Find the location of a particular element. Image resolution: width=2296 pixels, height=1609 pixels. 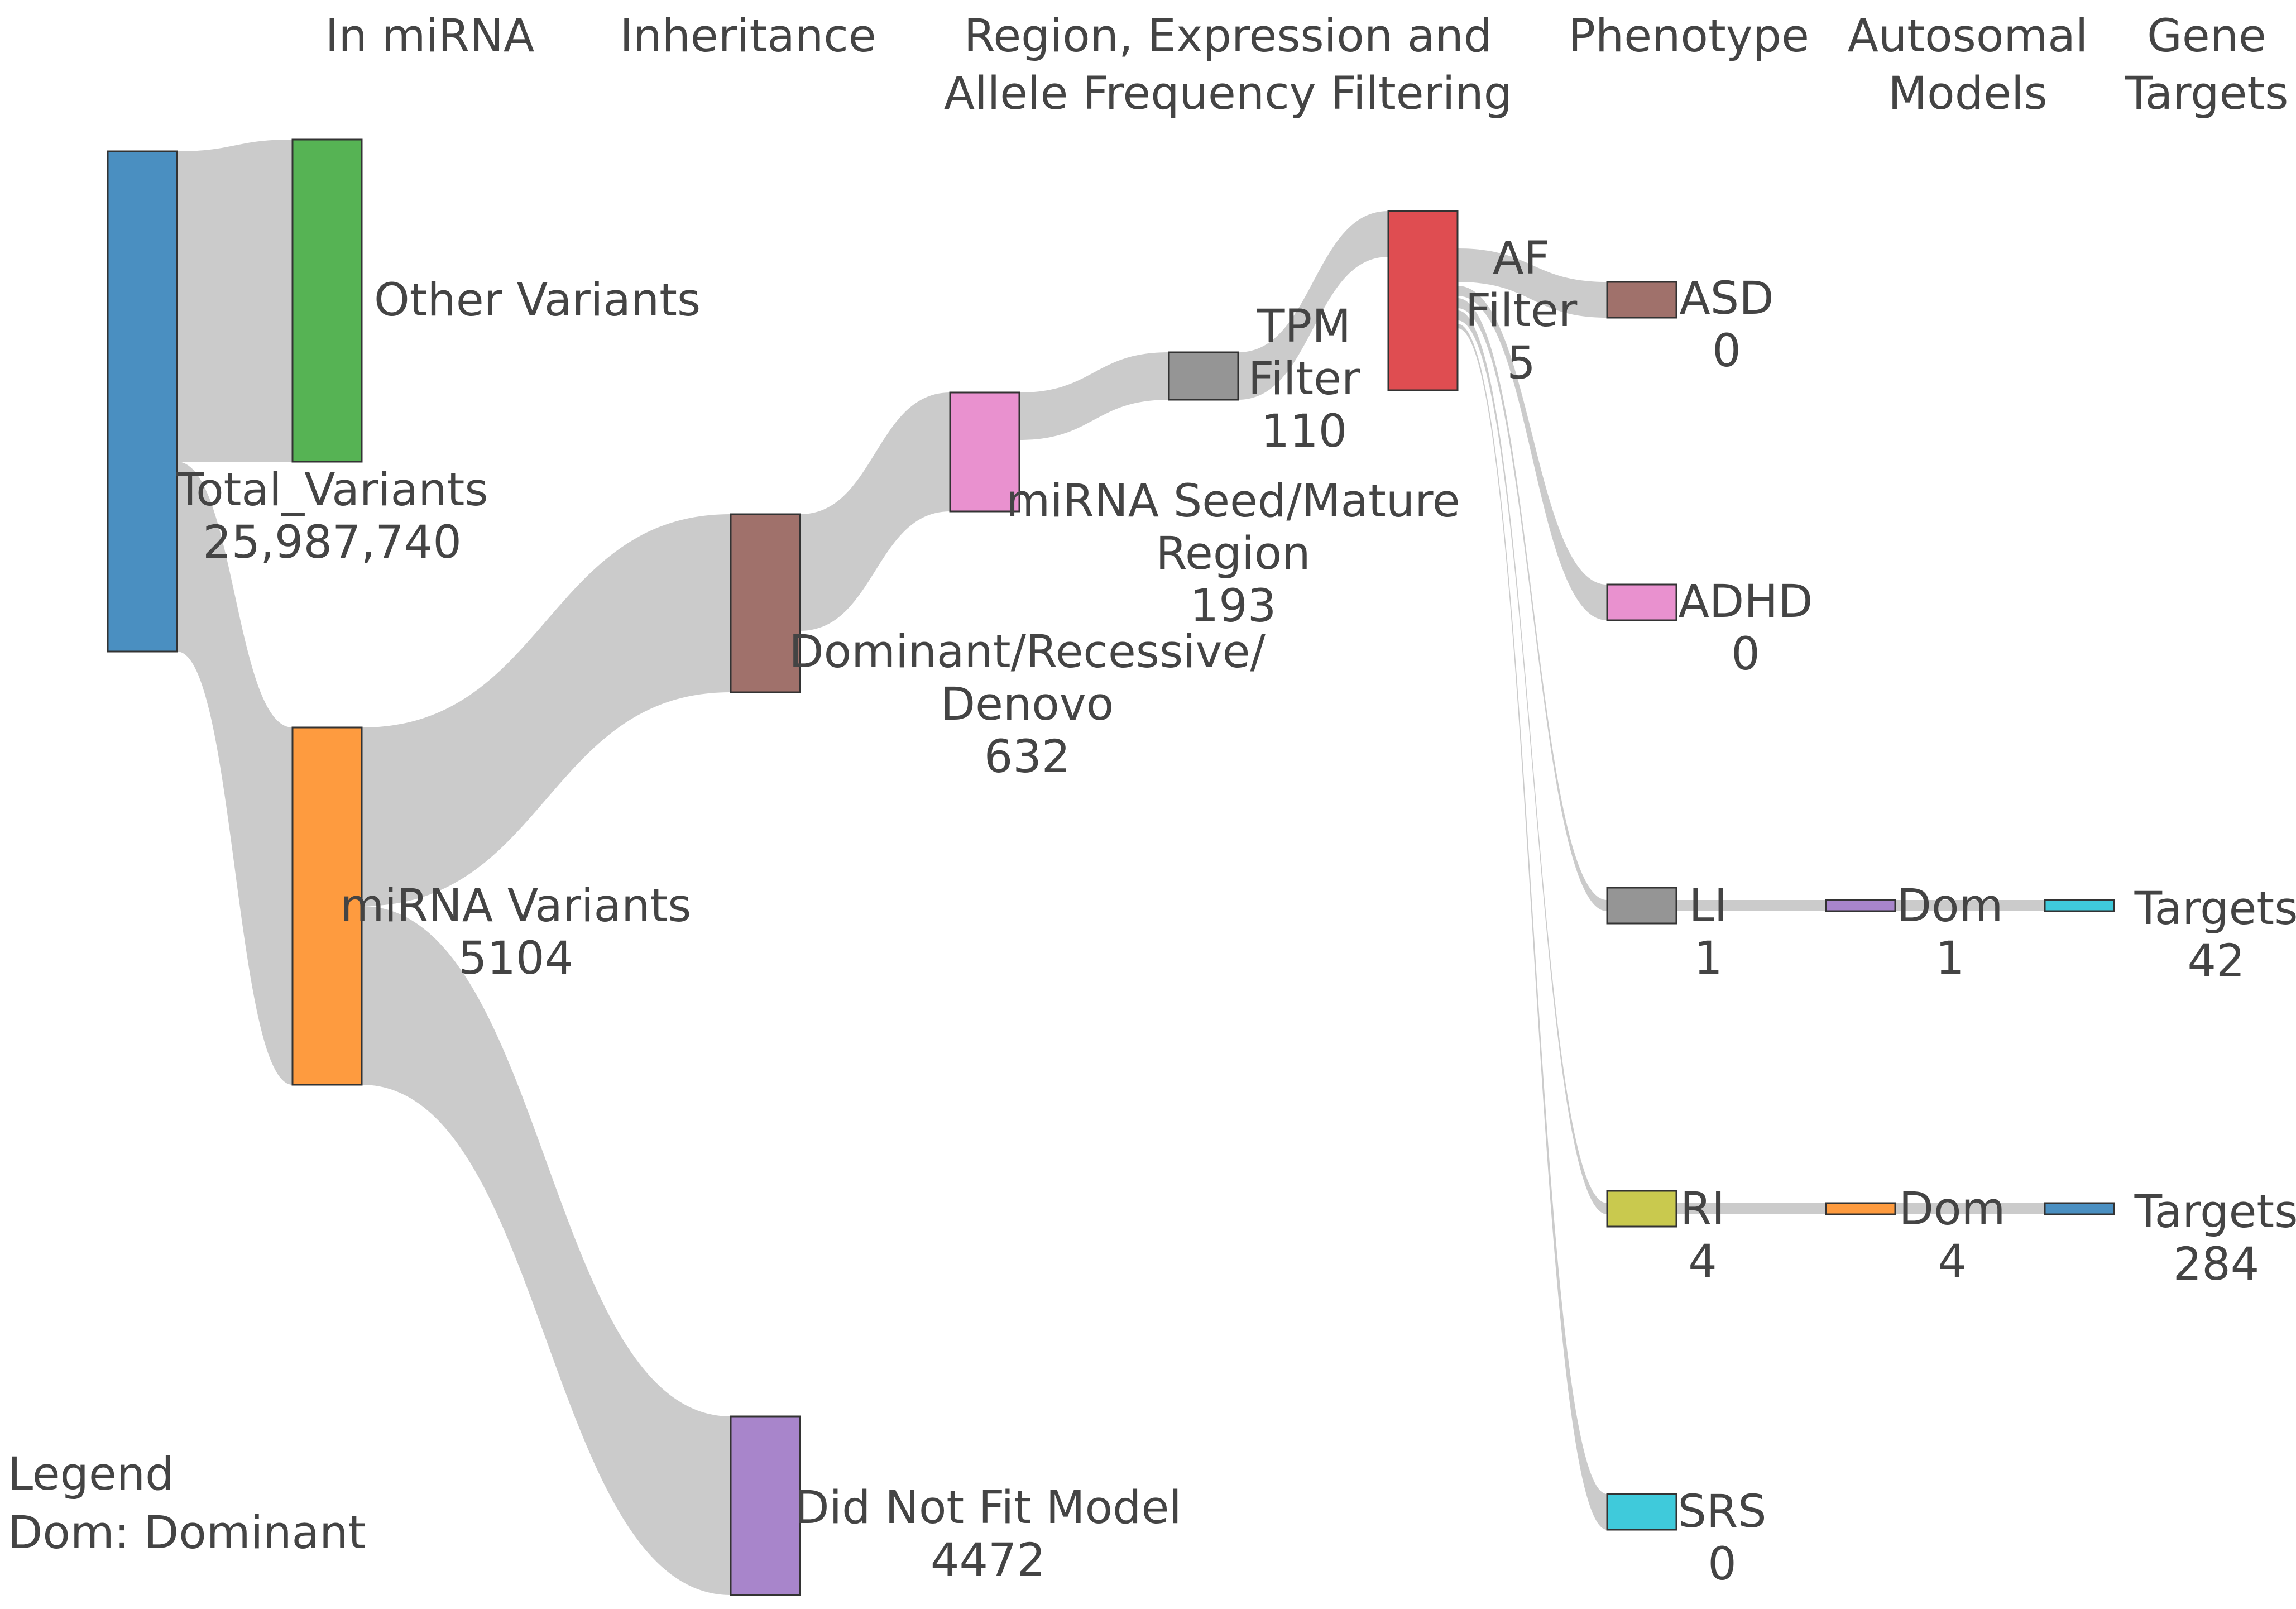

node-dom_ri is located at coordinates (1861, 1208).